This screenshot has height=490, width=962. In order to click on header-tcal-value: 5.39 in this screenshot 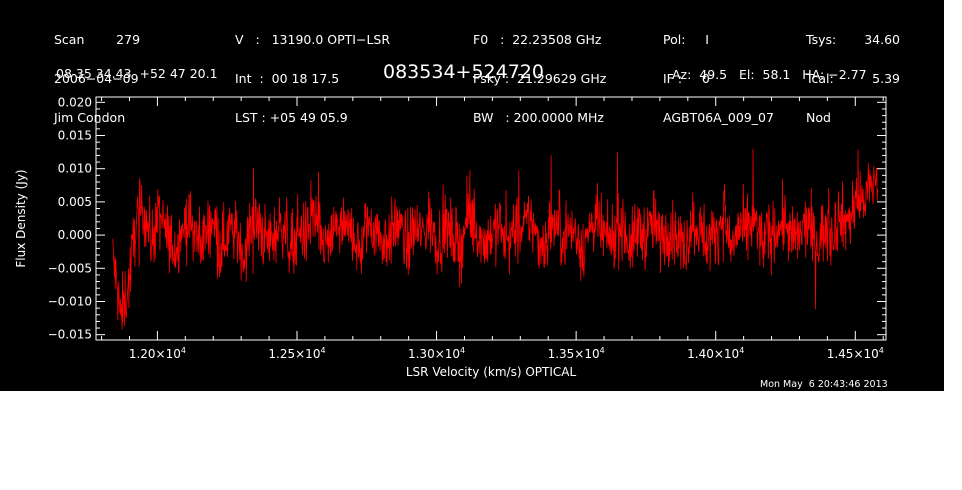, I will do `click(886, 78)`.